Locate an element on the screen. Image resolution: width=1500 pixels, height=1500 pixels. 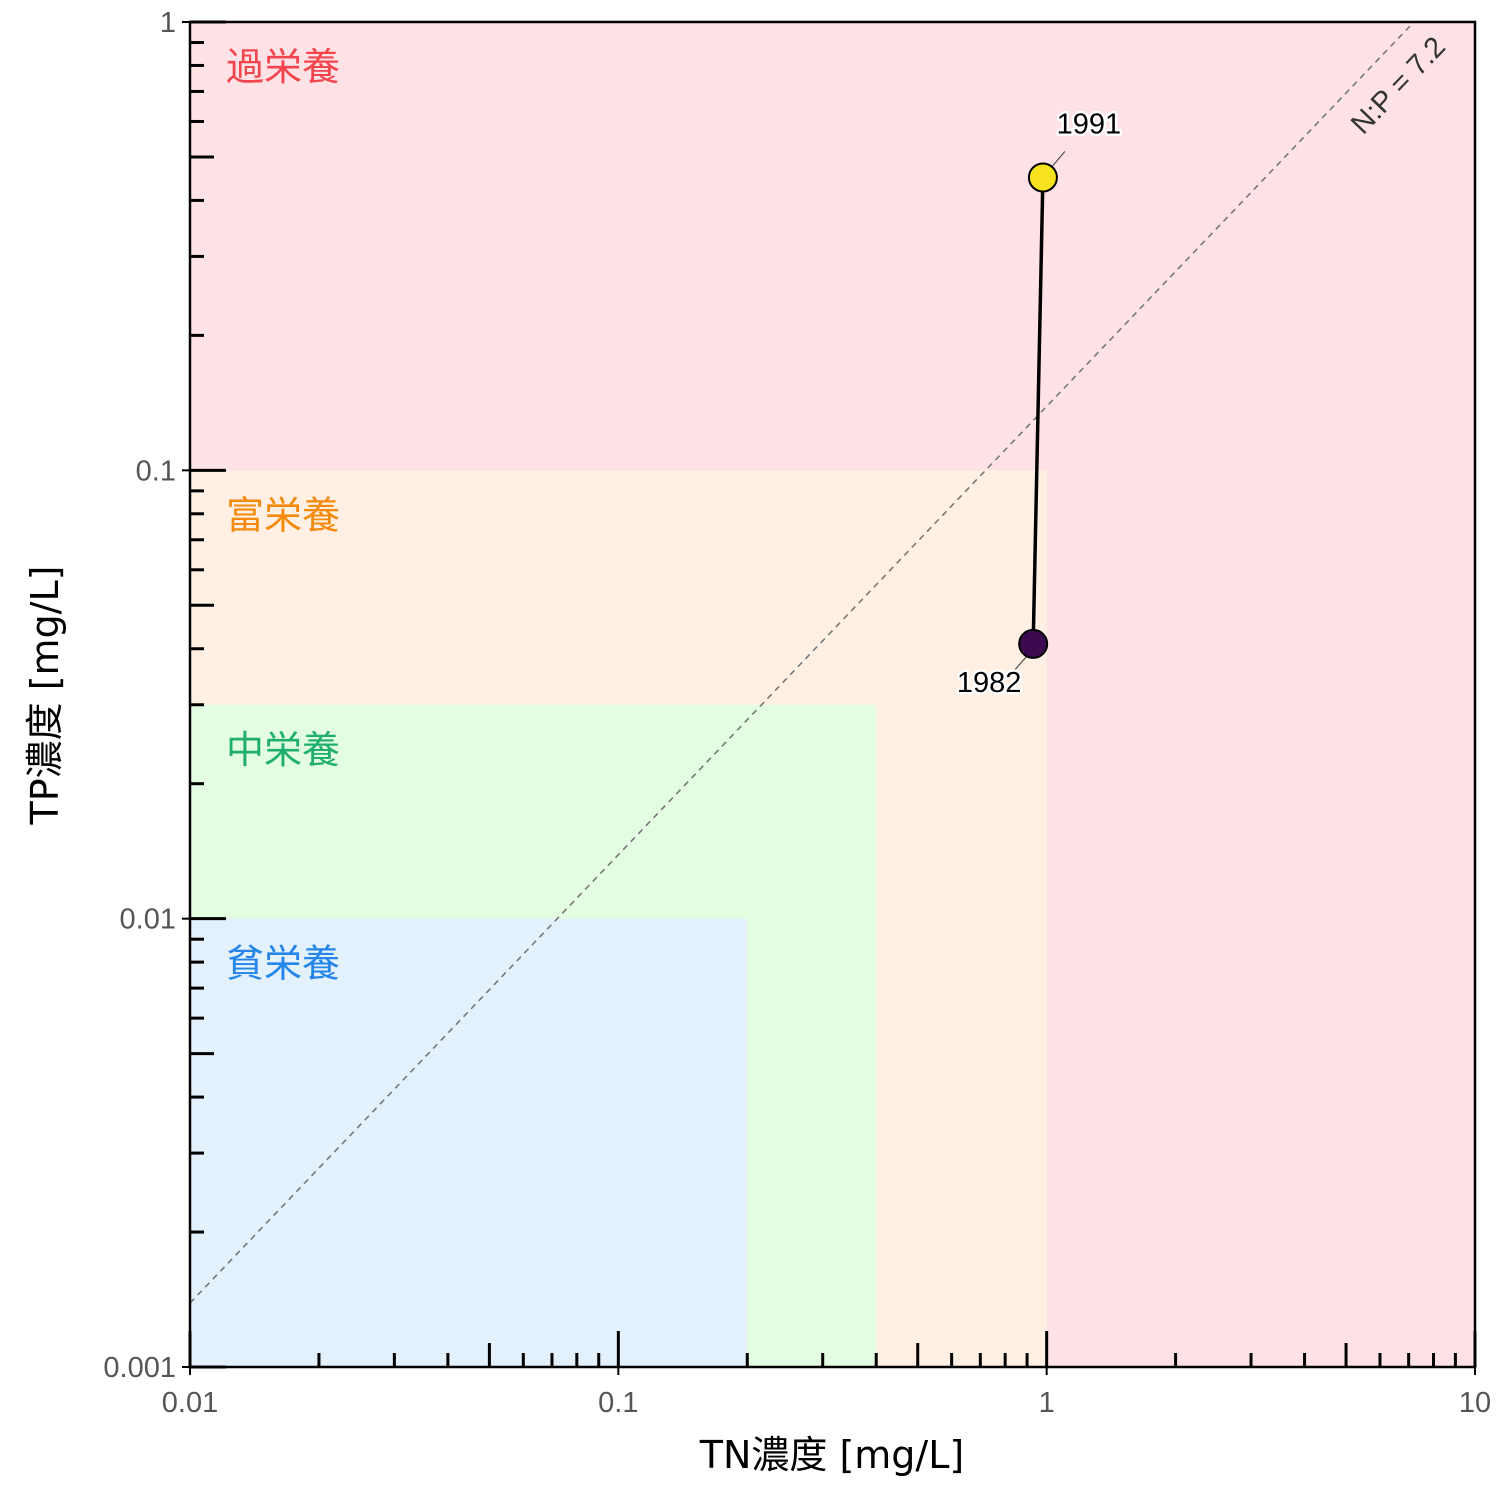
point-1991 is located at coordinates (1042, 177).